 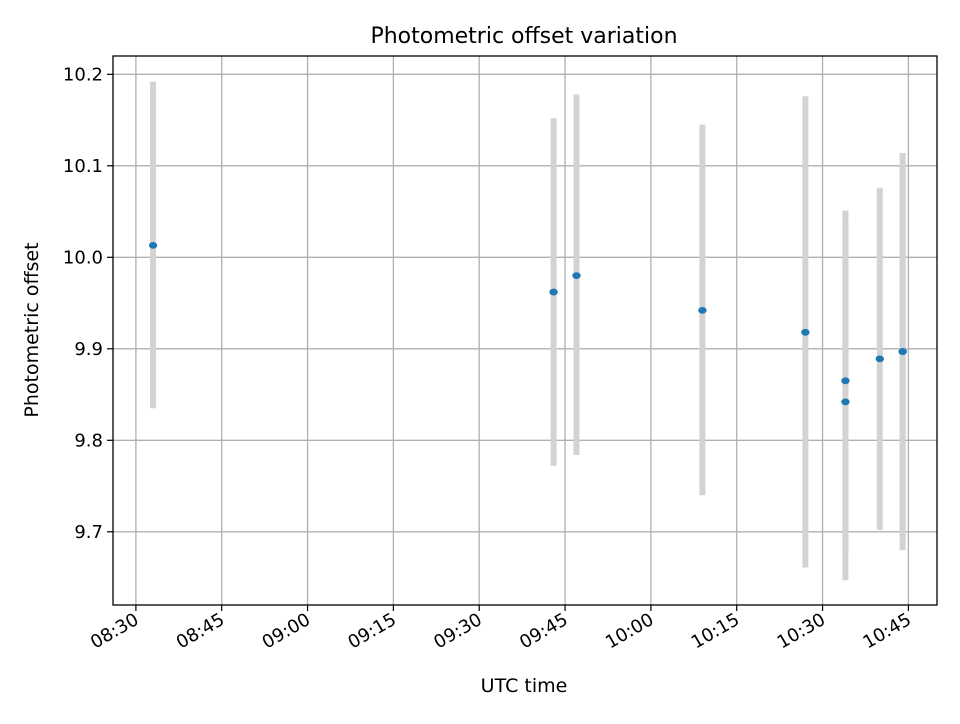 What do you see at coordinates (88, 349) in the screenshot?
I see `y-tick-label: 9.9` at bounding box center [88, 349].